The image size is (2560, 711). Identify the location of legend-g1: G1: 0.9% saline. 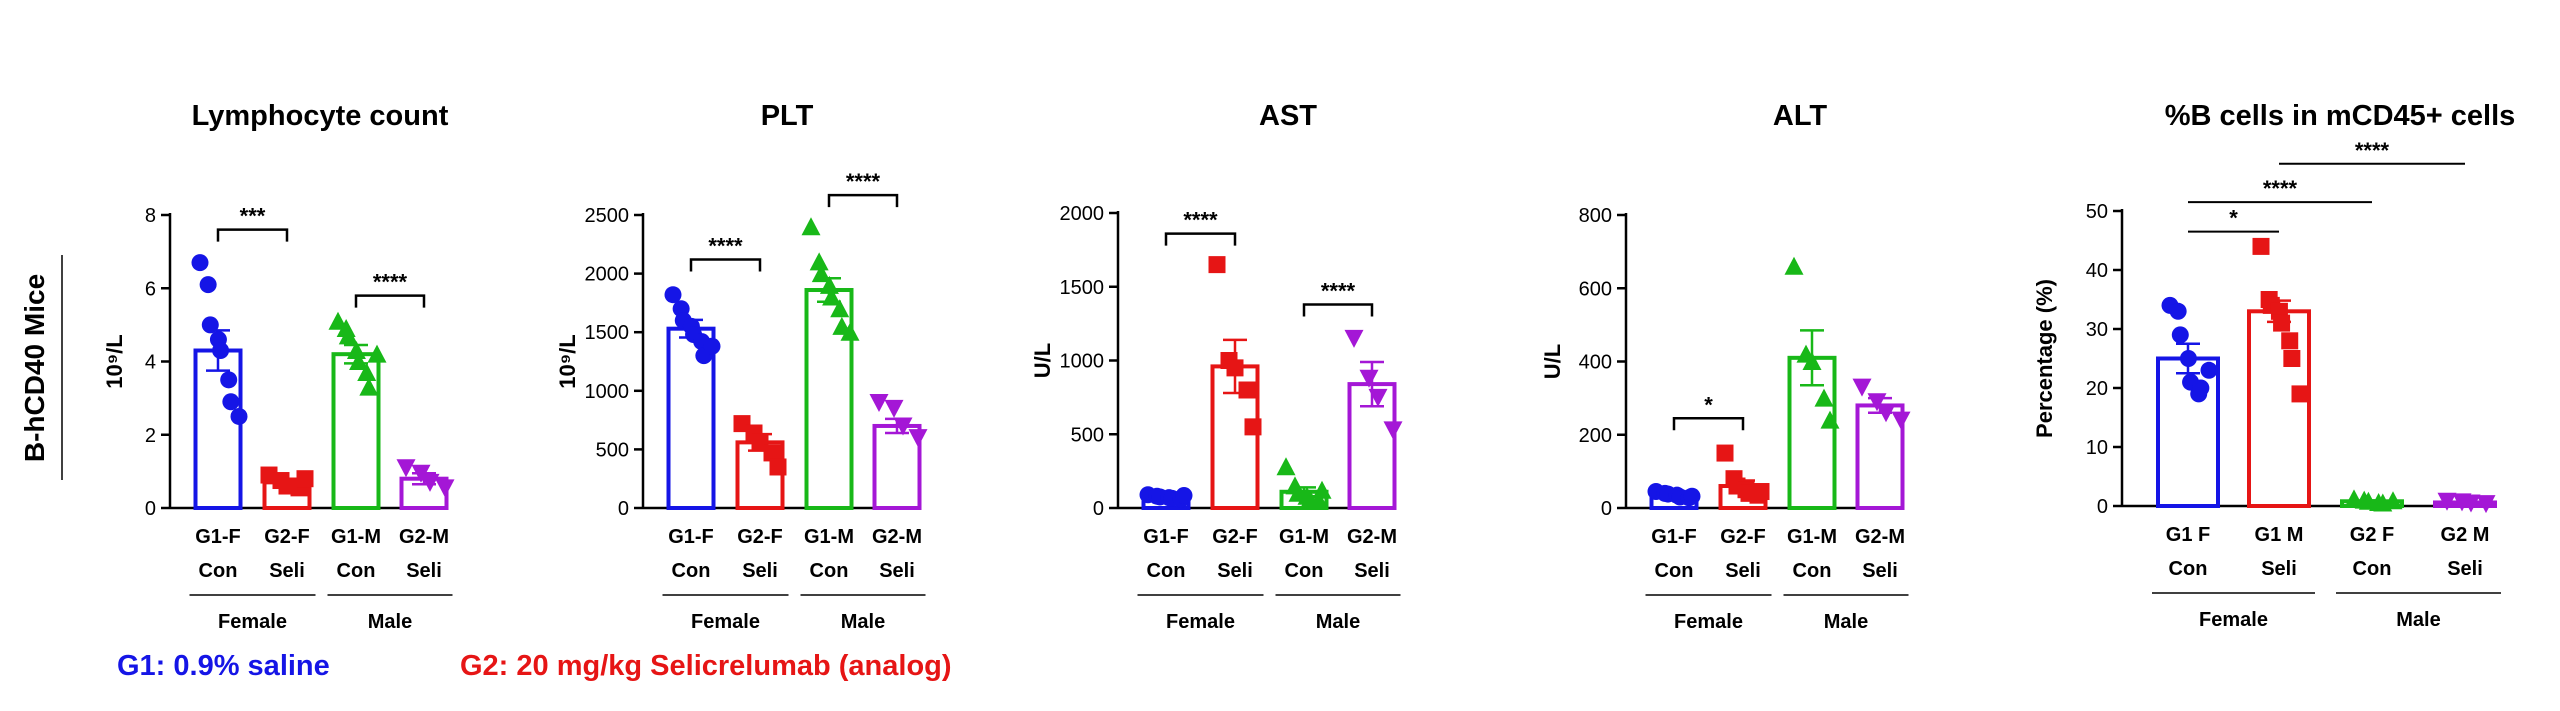
(223, 666).